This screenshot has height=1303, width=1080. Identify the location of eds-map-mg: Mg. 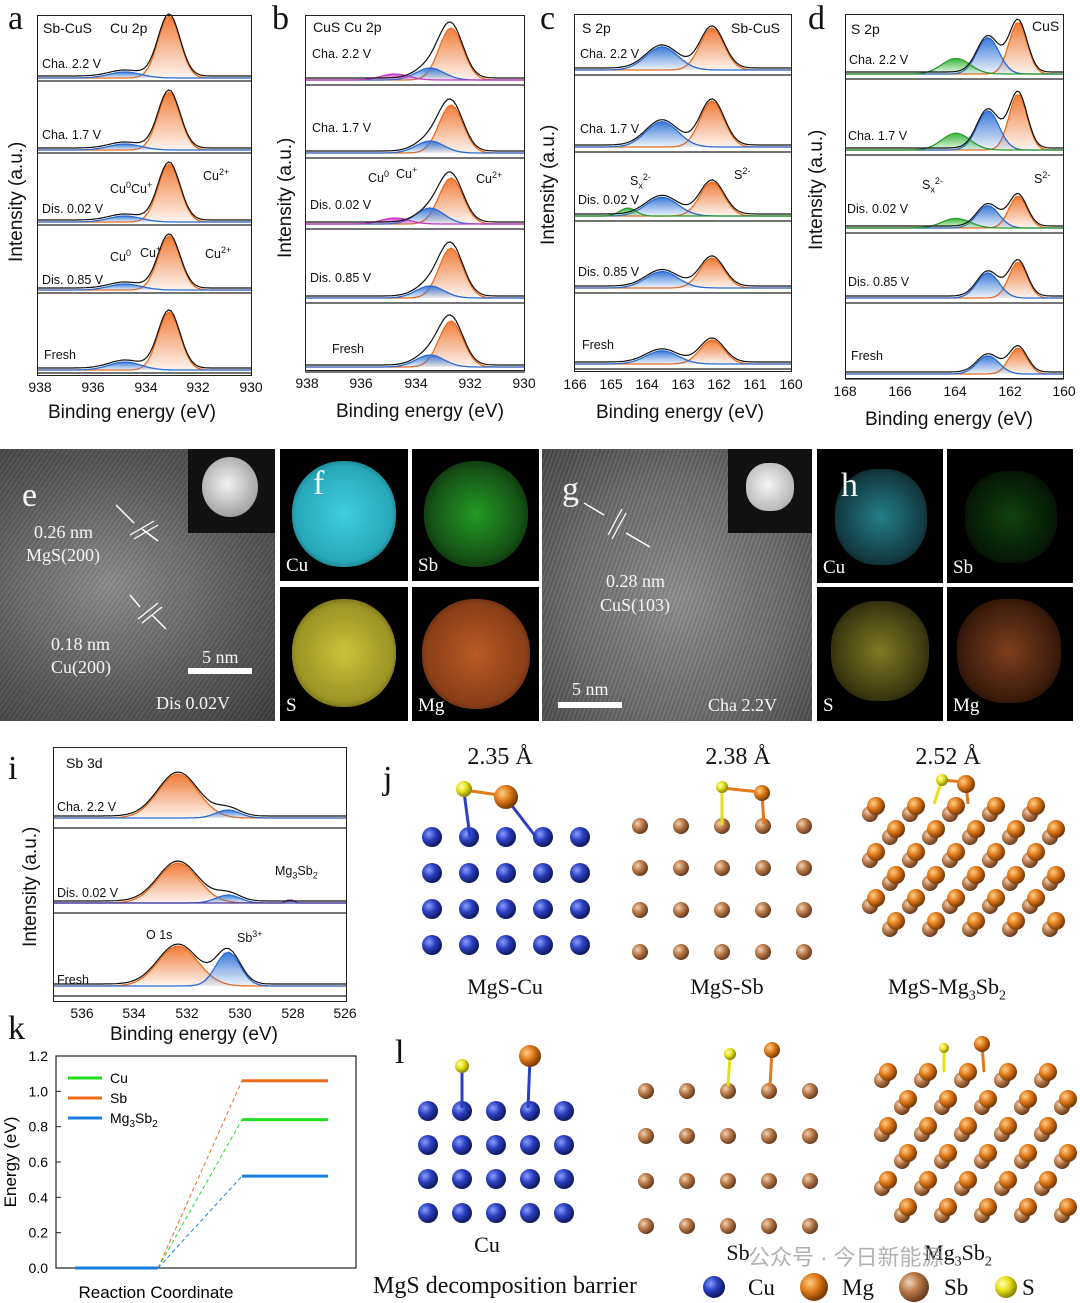
(1010, 654).